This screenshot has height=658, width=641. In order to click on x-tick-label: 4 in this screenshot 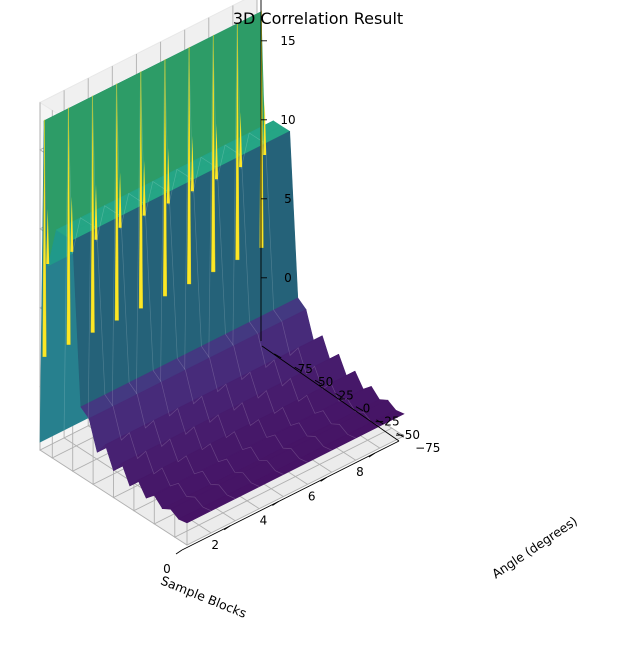, I will do `click(264, 521)`.